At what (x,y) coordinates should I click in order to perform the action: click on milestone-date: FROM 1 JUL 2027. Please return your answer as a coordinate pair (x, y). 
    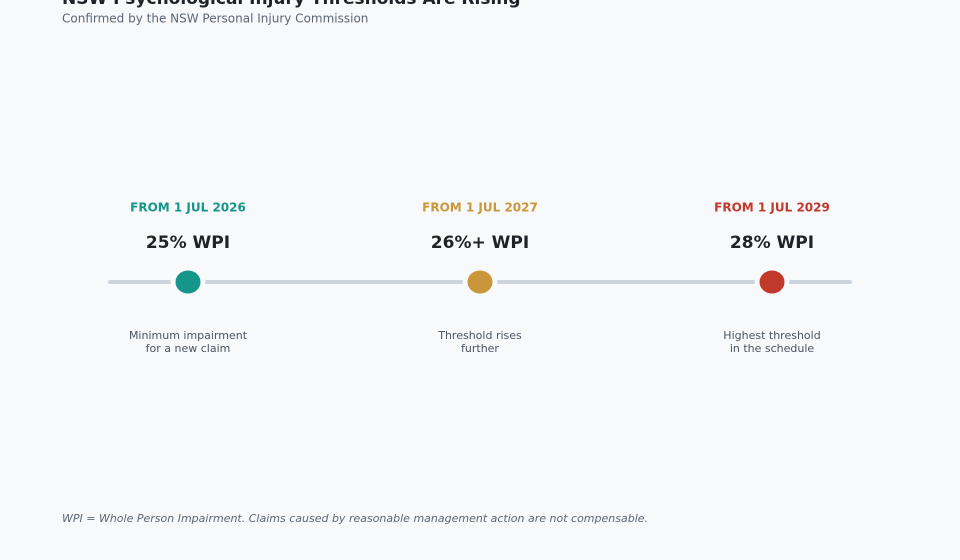
    Looking at the image, I should click on (480, 208).